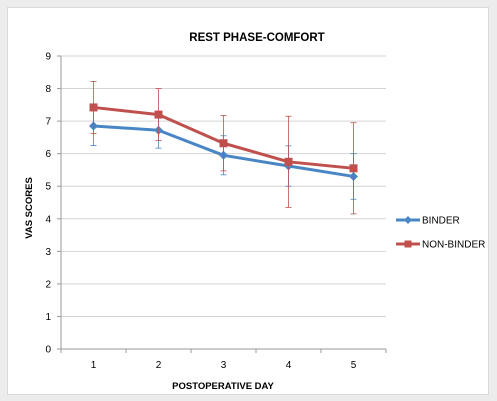 The height and width of the screenshot is (401, 497). I want to click on x-tick-label: 2, so click(159, 365).